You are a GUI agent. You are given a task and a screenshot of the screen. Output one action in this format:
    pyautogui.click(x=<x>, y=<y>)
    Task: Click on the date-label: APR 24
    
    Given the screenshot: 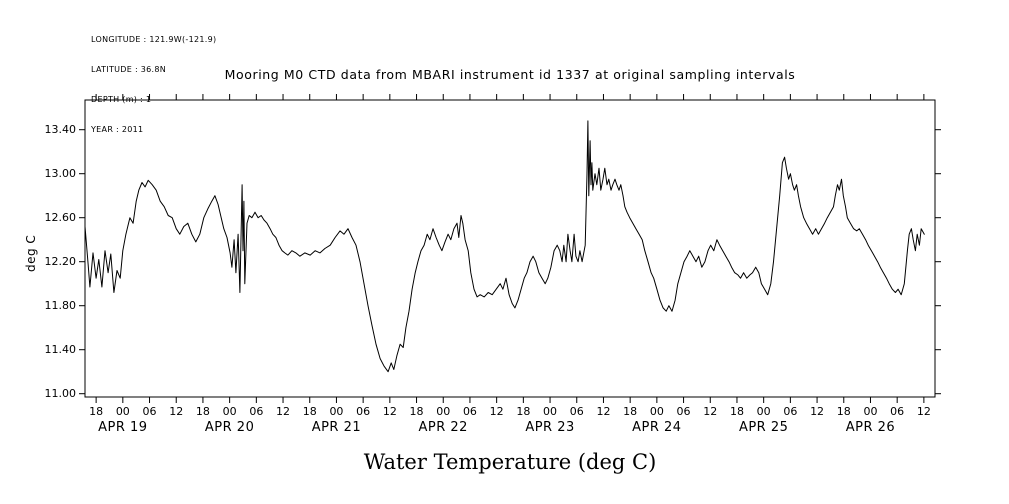 What is the action you would take?
    pyautogui.click(x=656, y=427)
    